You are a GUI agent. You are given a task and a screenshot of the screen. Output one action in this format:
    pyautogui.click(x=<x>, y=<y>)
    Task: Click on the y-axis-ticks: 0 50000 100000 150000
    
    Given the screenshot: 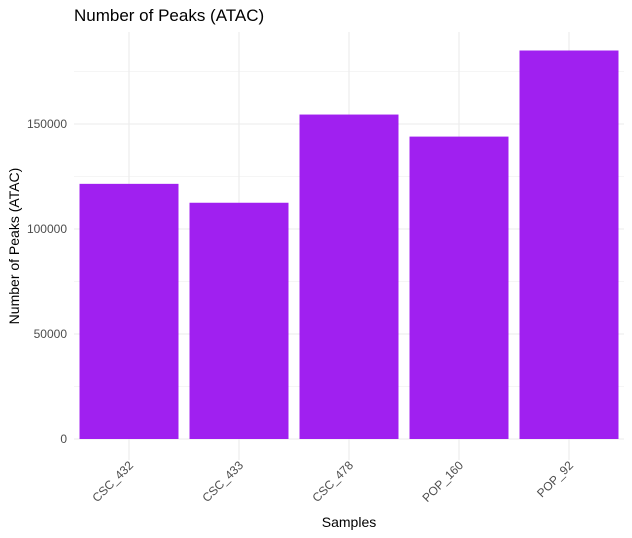 What is the action you would take?
    pyautogui.click(x=47, y=281)
    